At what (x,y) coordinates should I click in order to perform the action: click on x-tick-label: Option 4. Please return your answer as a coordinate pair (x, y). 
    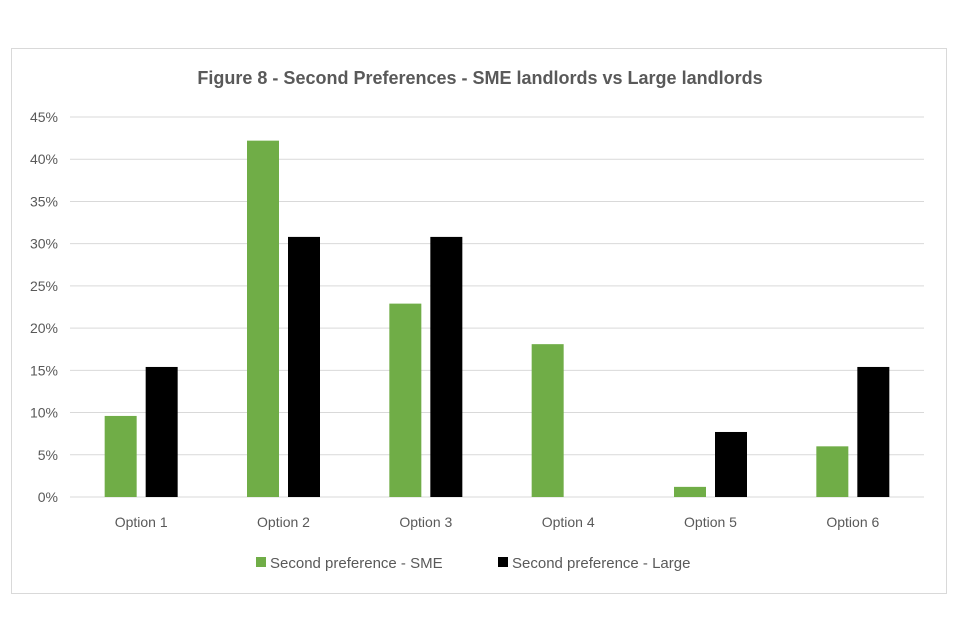
    Looking at the image, I should click on (568, 522).